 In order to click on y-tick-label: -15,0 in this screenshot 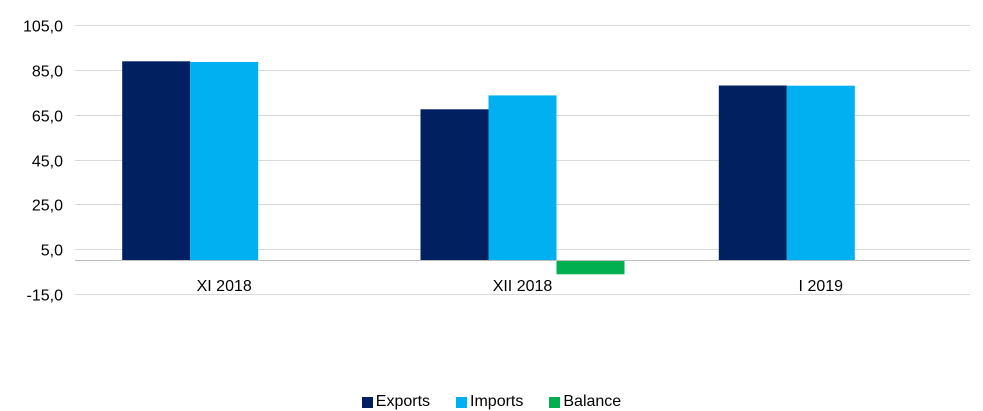, I will do `click(45, 296)`.